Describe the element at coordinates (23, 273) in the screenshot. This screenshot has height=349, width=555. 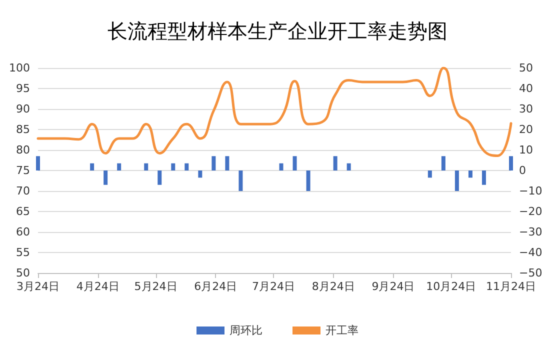
I see `y-tick-label: 50` at that location.